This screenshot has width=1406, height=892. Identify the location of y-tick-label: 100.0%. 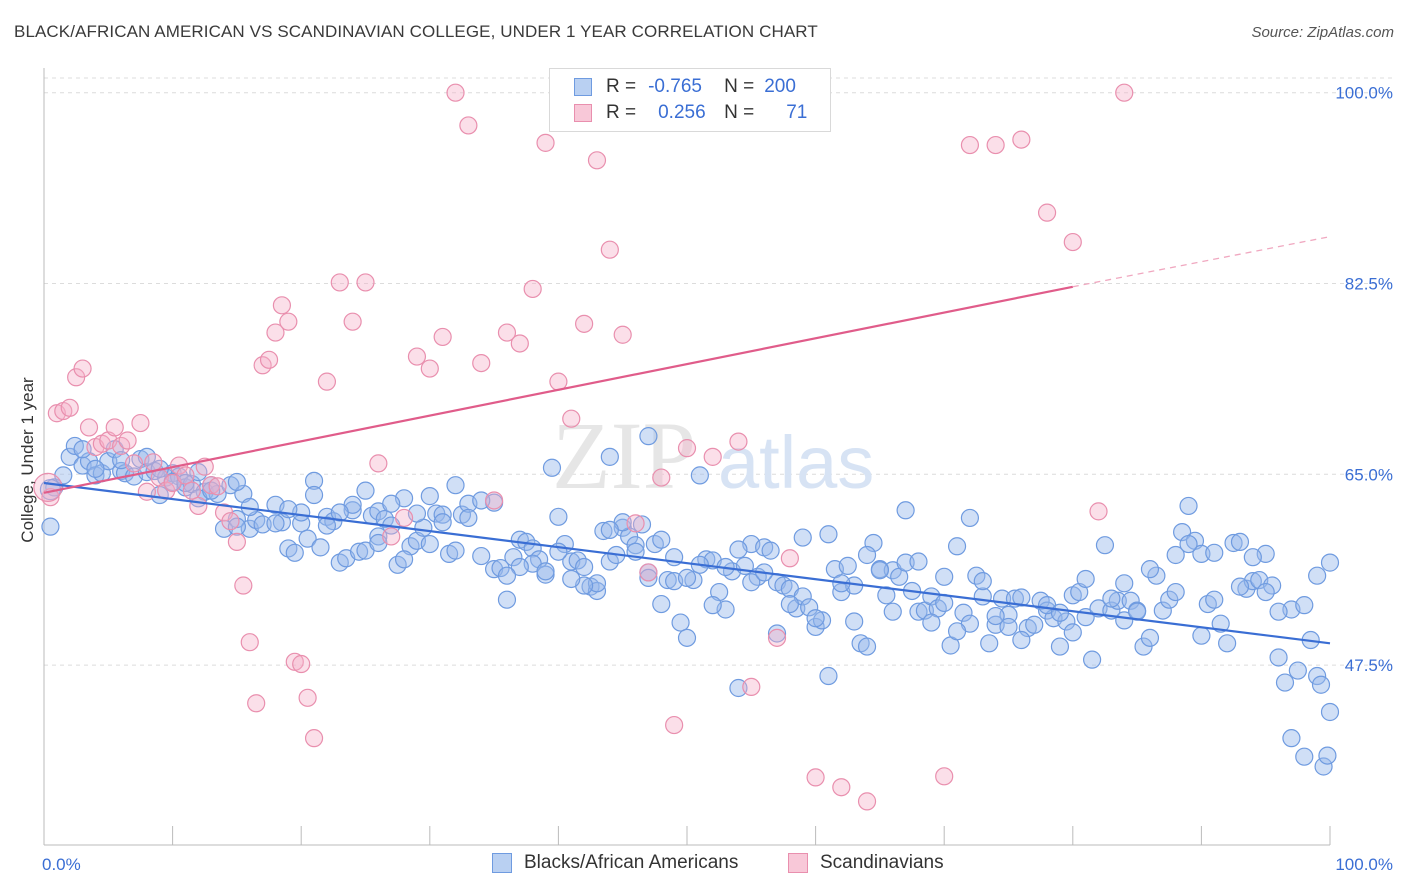
(1364, 93).